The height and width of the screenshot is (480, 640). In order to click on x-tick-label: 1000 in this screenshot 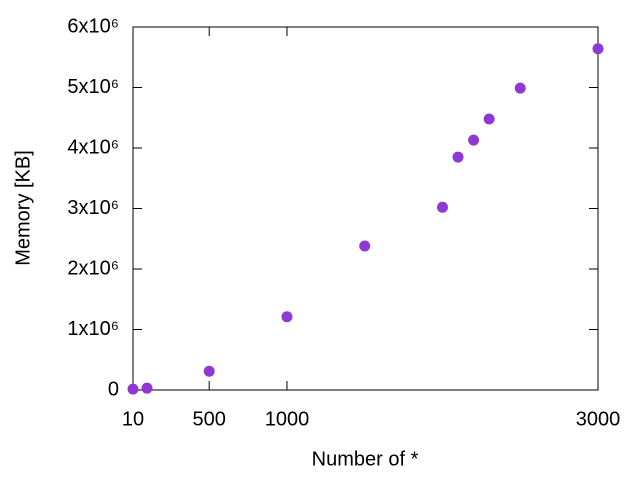, I will do `click(287, 419)`.